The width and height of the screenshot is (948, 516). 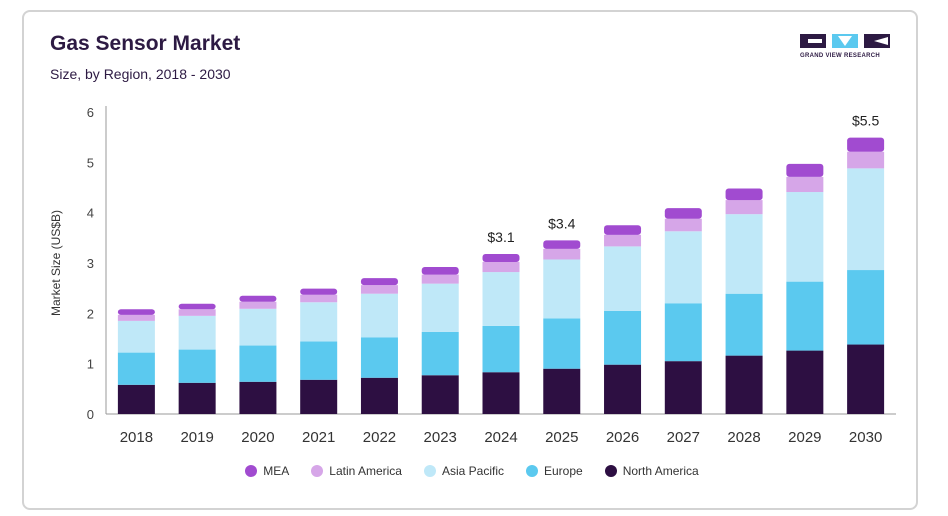 I want to click on x-tick-label: 2019, so click(x=196, y=437).